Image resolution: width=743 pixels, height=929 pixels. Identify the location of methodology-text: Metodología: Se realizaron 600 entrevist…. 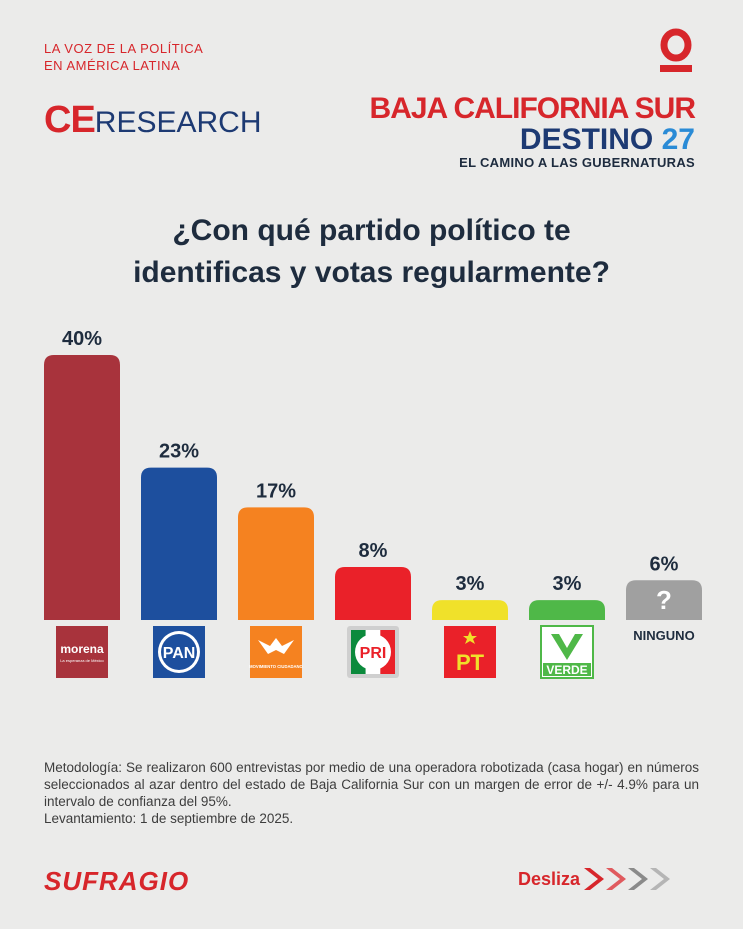
(371, 784).